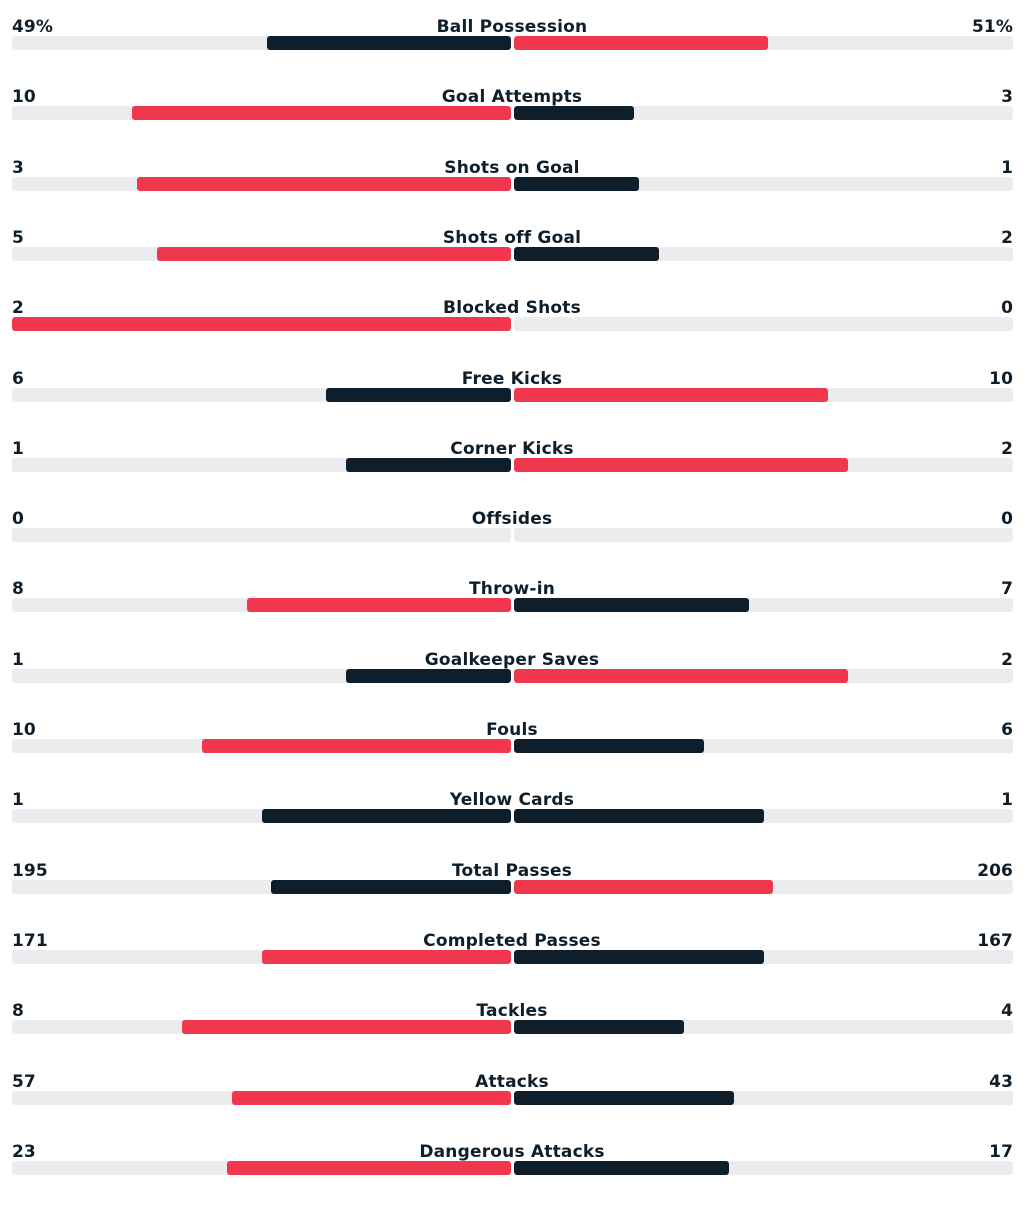  I want to click on stat-row: 3 Shots on Goal 1, so click(518, 190).